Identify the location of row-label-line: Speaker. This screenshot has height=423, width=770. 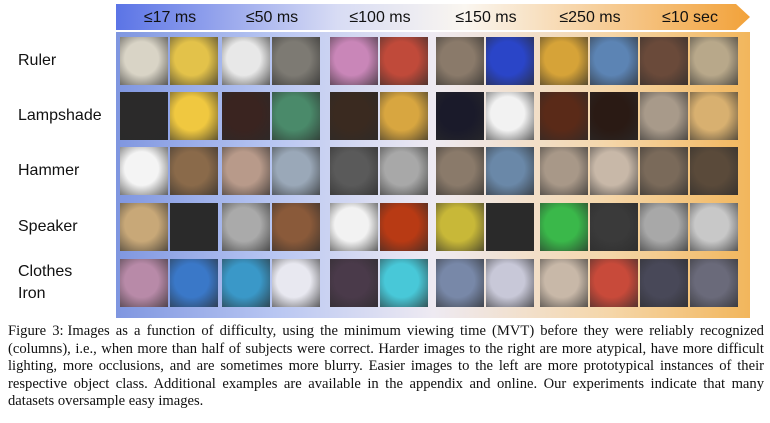
(48, 226).